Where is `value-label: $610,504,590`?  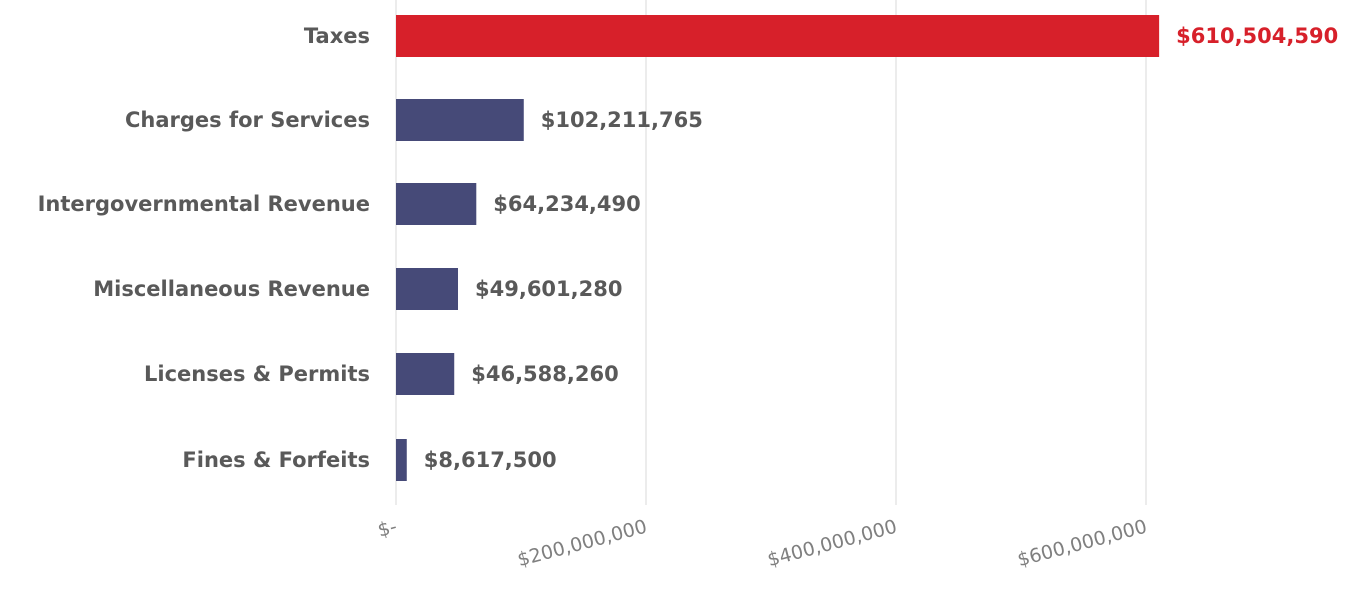
value-label: $610,504,590 is located at coordinates (1257, 36).